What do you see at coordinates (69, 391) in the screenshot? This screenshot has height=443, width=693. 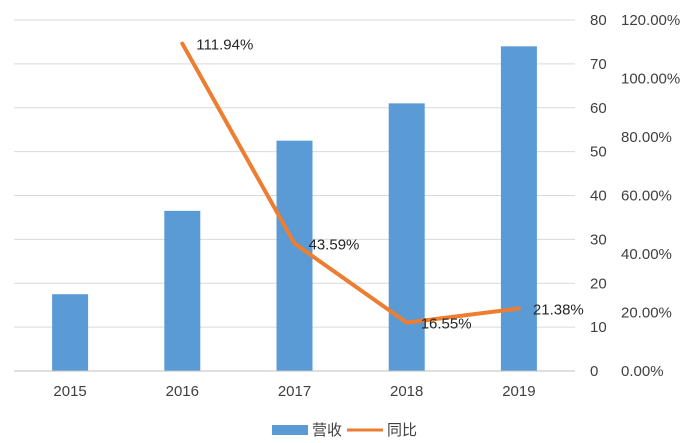 I see `x-tick-label: 2015` at bounding box center [69, 391].